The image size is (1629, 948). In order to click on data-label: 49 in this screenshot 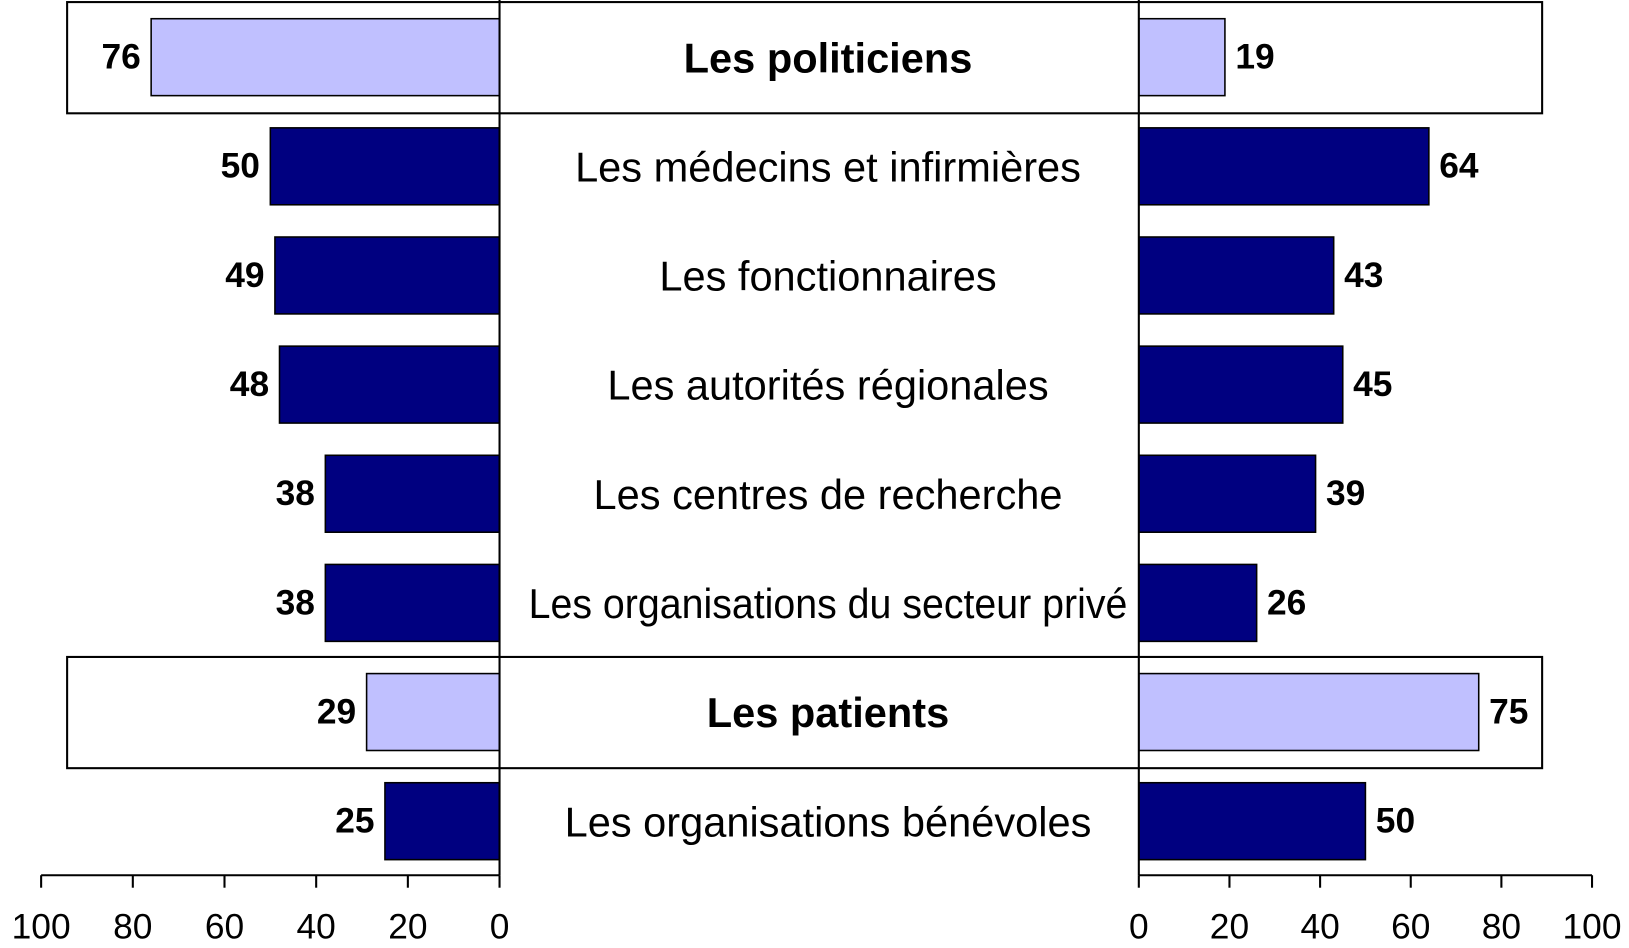, I will do `click(244, 275)`.